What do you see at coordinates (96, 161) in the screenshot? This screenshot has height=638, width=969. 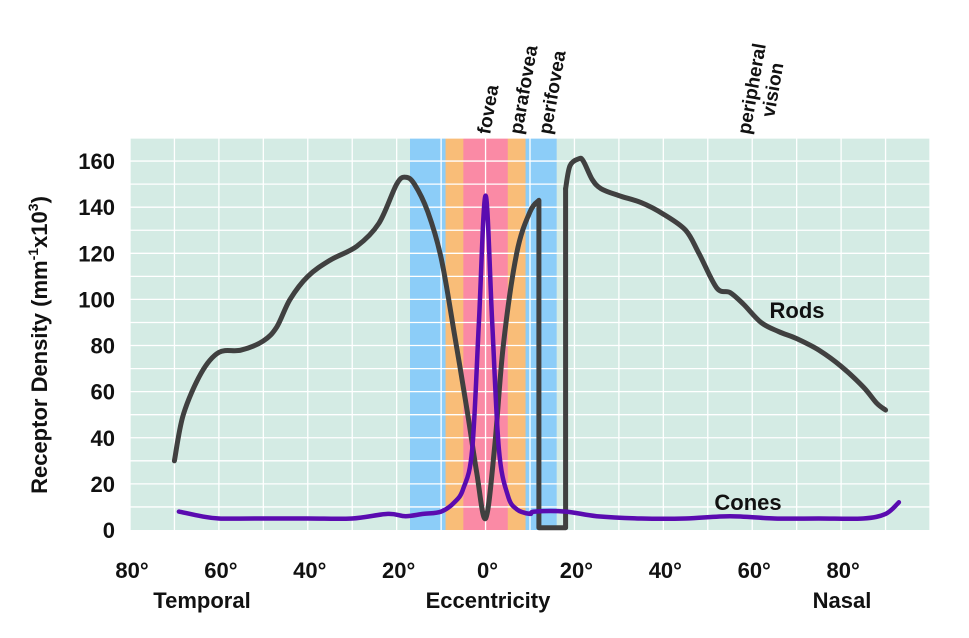 I see `y-tick-label: 160` at bounding box center [96, 161].